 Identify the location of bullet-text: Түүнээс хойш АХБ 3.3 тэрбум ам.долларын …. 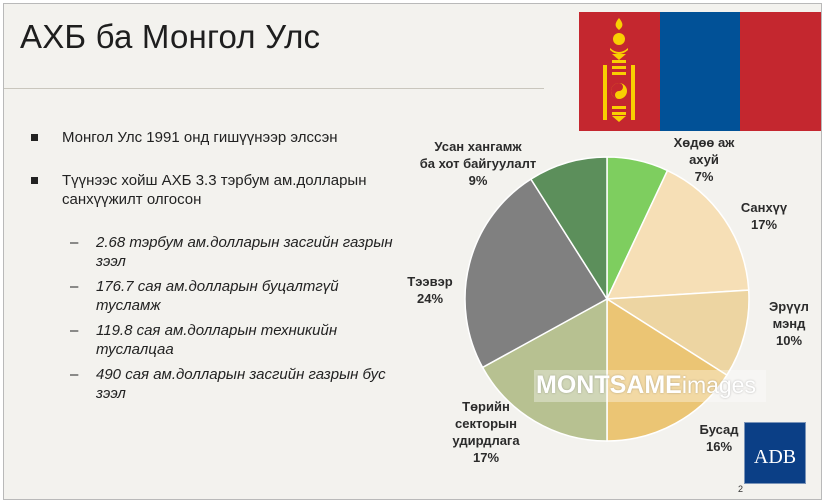
(214, 190).